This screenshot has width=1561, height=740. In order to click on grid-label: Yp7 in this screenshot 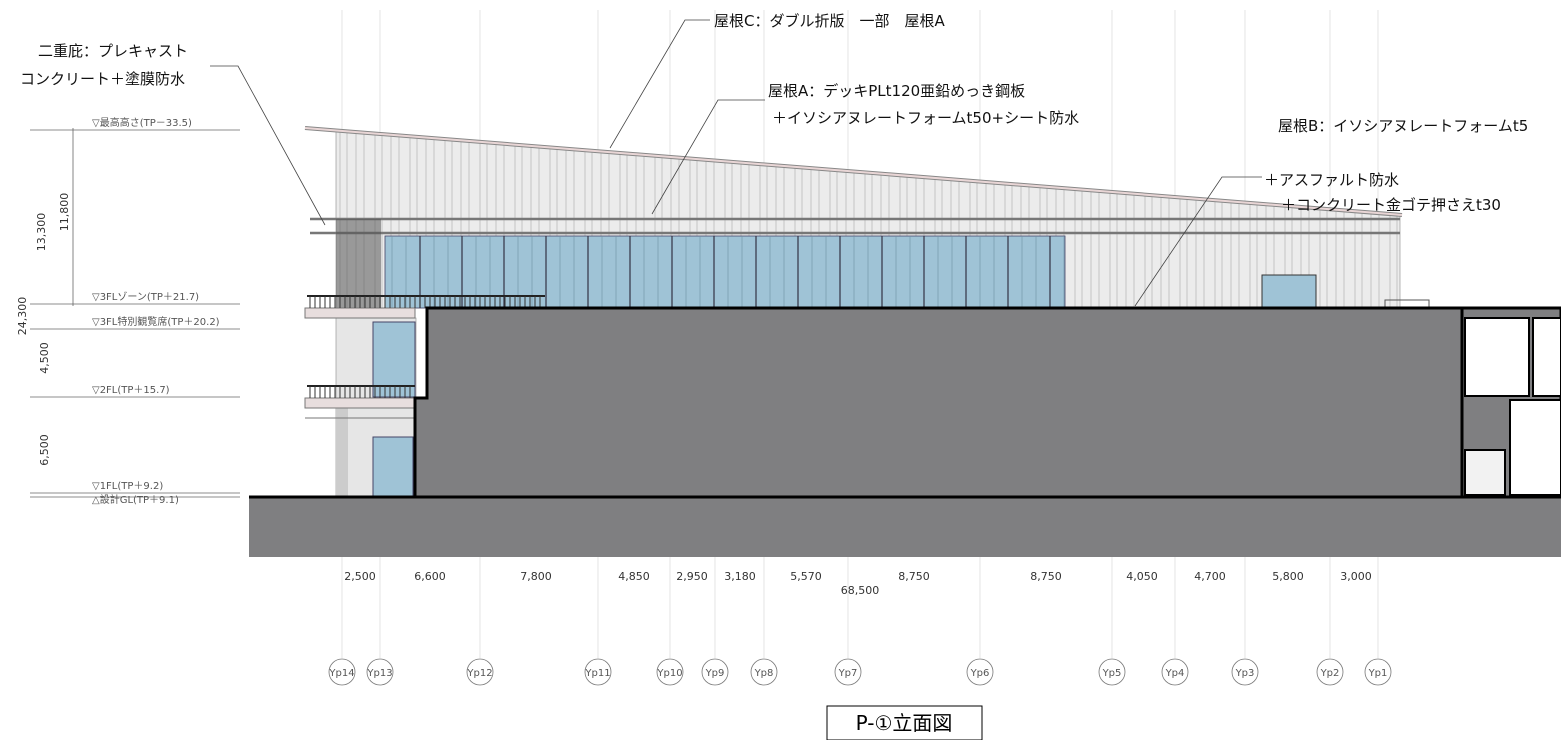, I will do `click(848, 673)`.